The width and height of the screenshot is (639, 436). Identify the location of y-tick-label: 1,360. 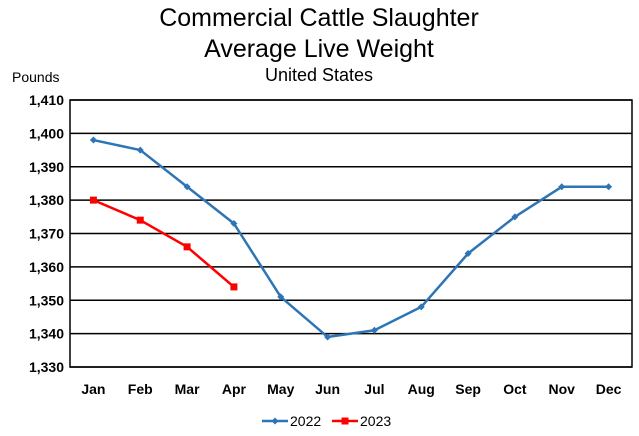
(46, 267).